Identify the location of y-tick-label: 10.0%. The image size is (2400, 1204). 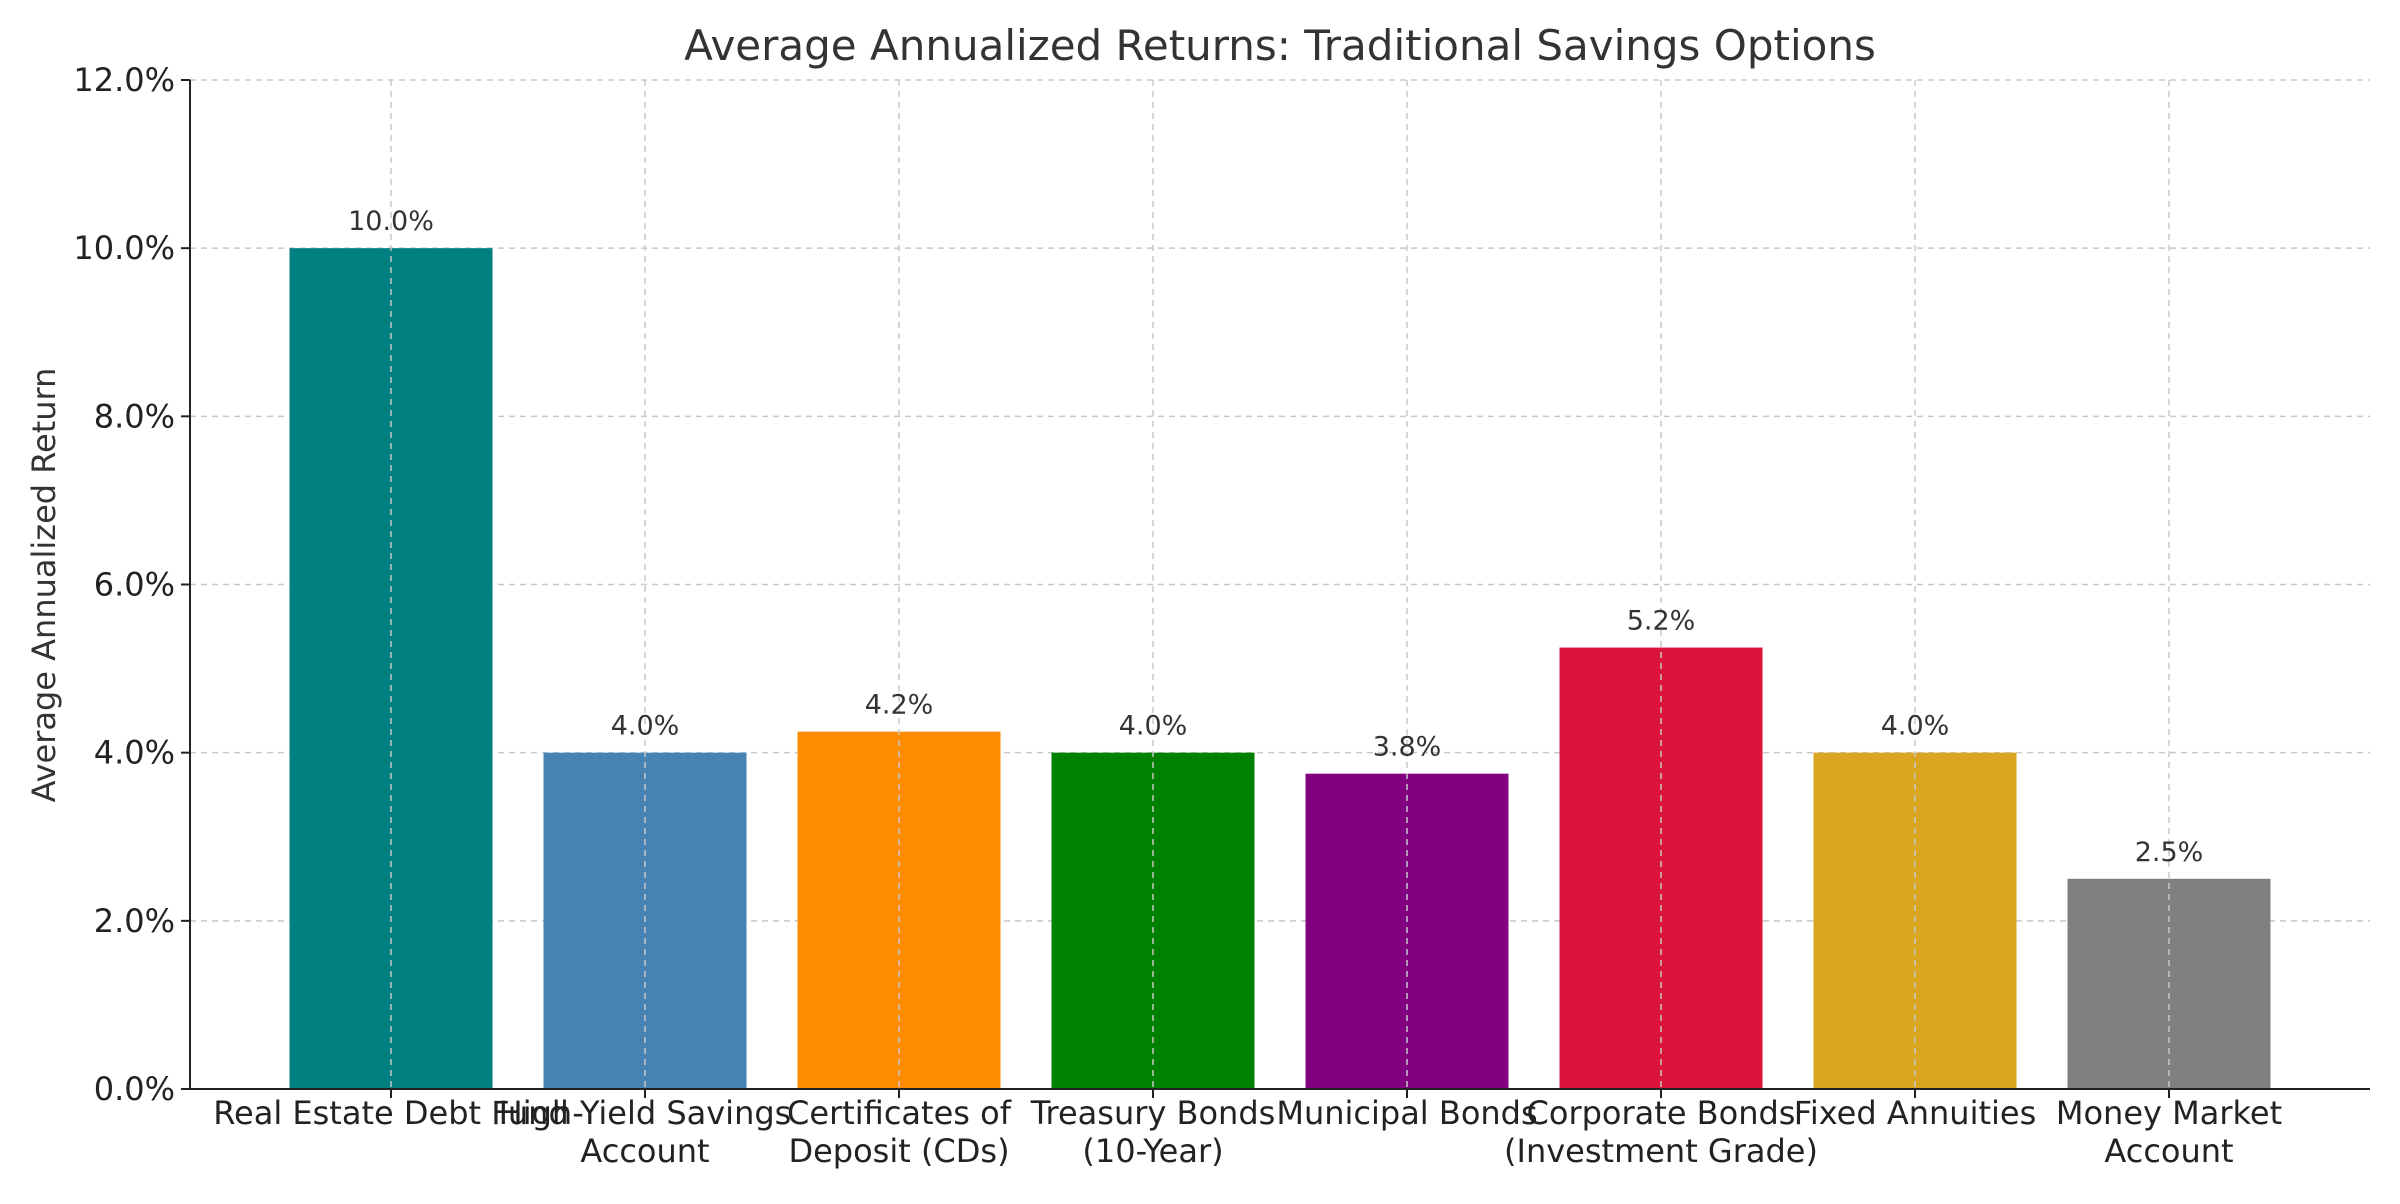
(124, 248).